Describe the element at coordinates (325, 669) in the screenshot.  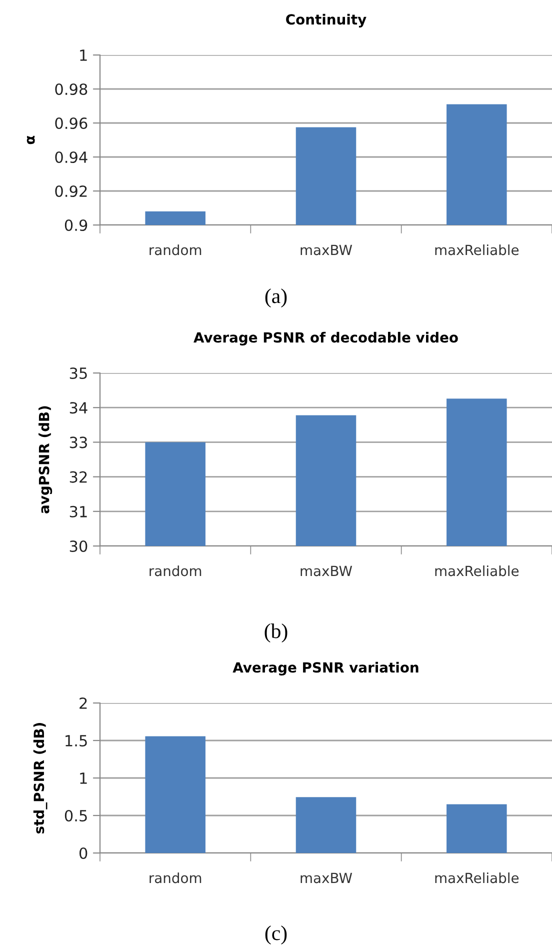
I see `chart-title: Average PSNR variation` at that location.